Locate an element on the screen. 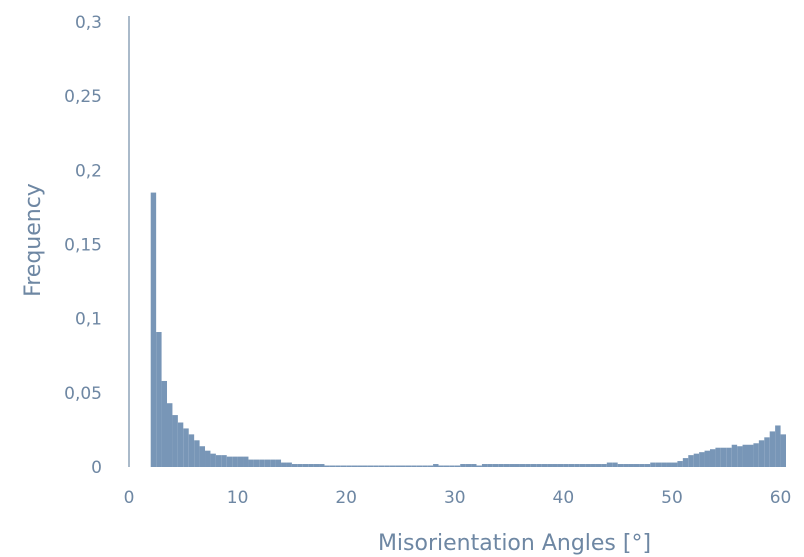 The image size is (804, 557). y-tick-label: 0 is located at coordinates (96, 468).